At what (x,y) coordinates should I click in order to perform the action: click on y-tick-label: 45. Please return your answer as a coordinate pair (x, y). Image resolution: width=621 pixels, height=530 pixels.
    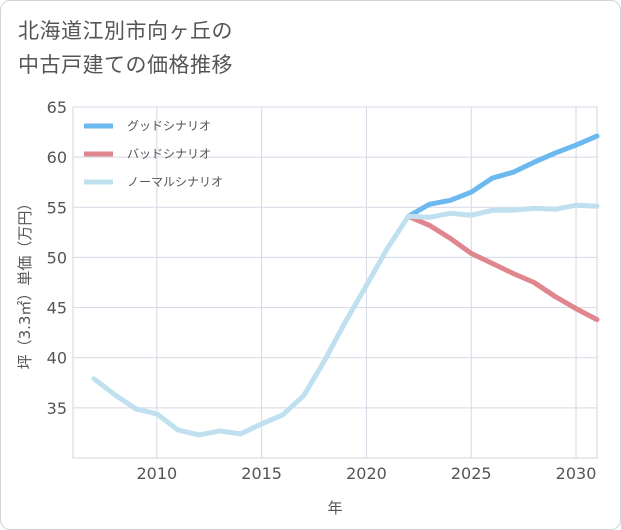
    Looking at the image, I should click on (57, 308).